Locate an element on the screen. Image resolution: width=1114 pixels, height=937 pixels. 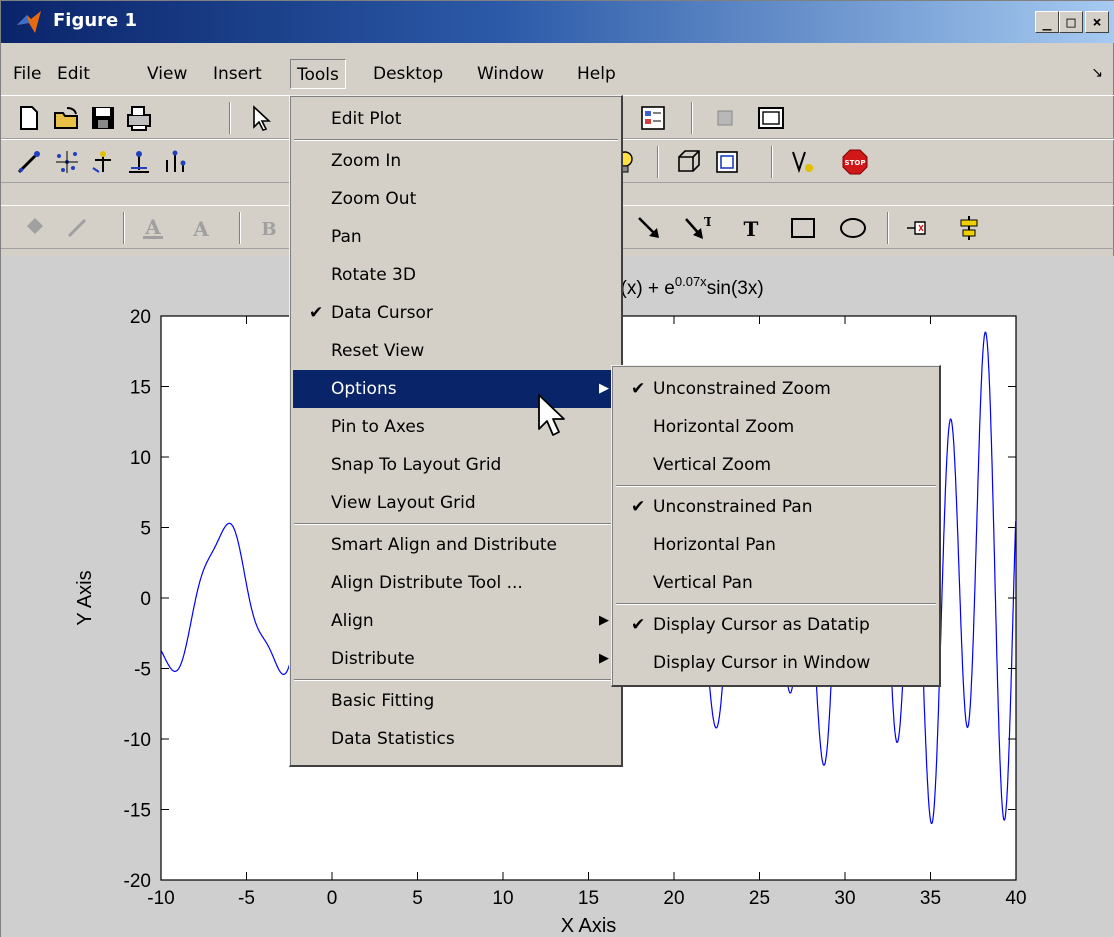
mouse-pointer-icon is located at coordinates (551, 415).